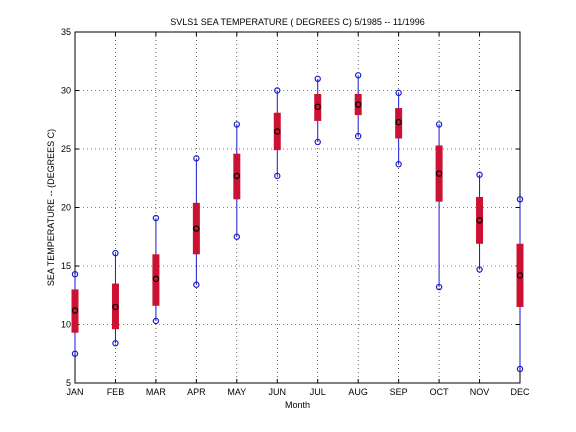  I want to click on x-tick-label: SEP, so click(399, 392).